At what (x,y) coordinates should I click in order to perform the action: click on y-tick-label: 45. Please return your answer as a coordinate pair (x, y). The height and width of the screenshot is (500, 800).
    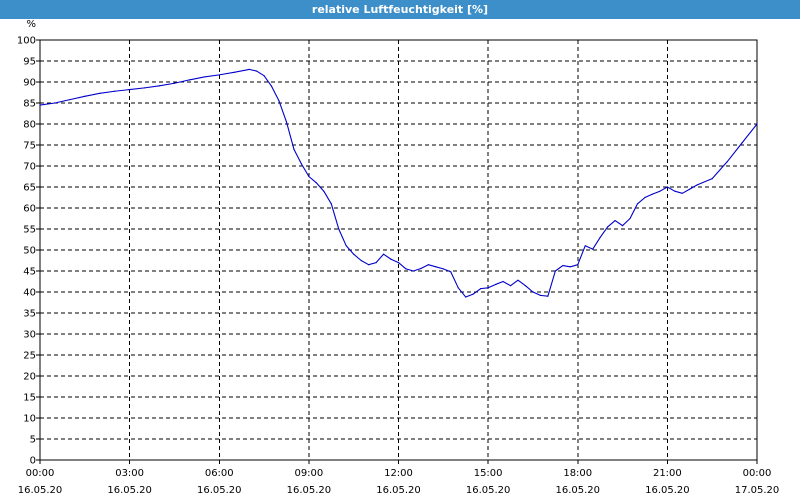
    Looking at the image, I should click on (29, 272).